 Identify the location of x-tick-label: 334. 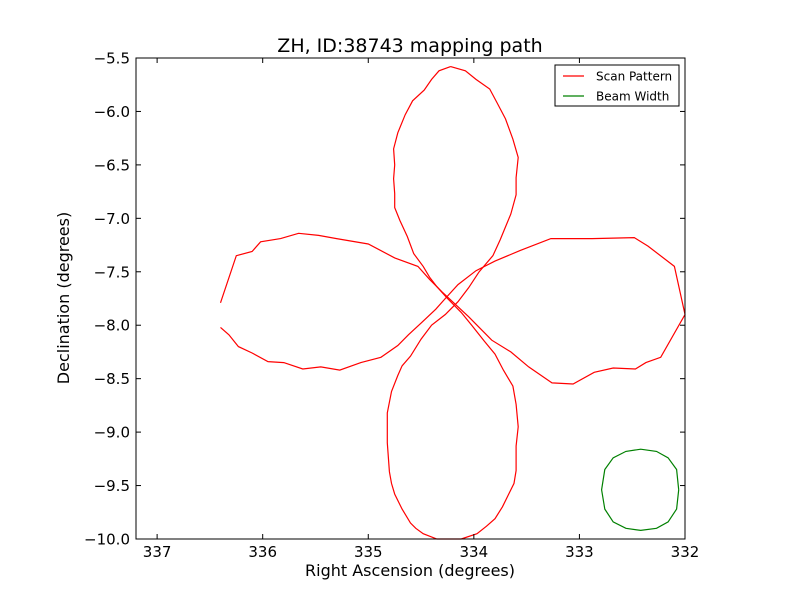
(474, 552).